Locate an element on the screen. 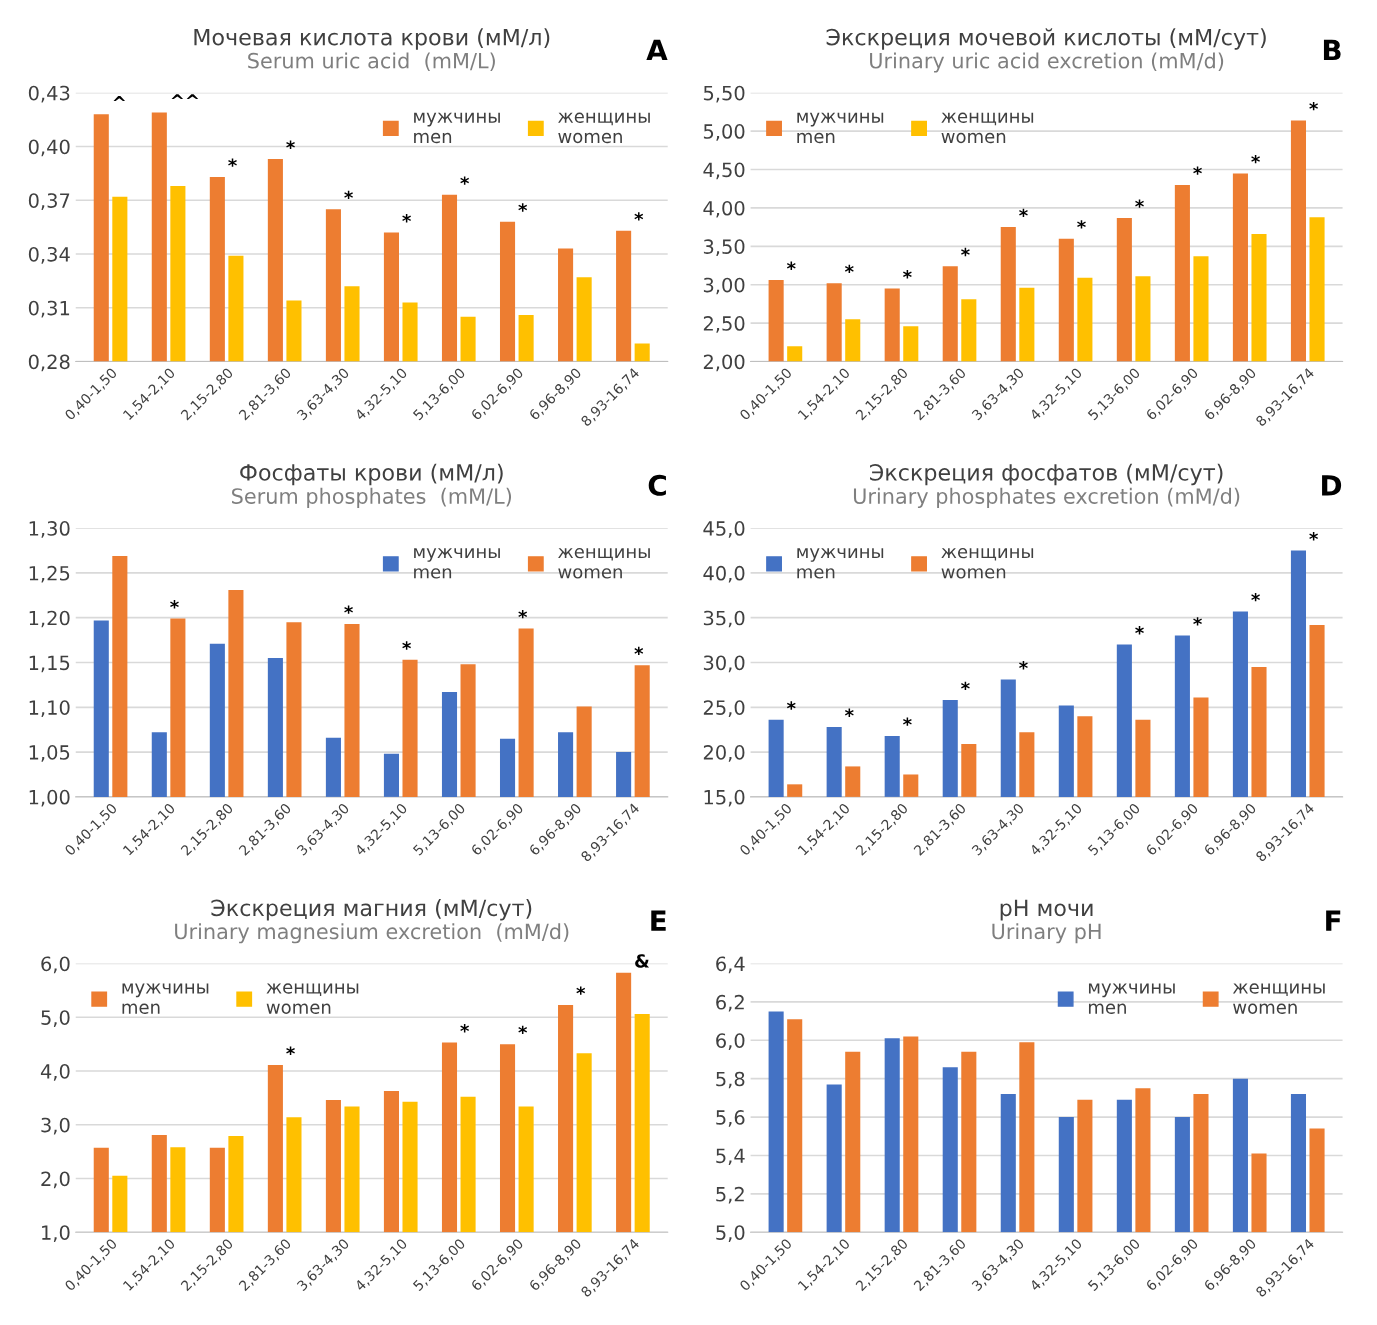 The width and height of the screenshot is (1377, 1325). y-tick-label: 5,8 is located at coordinates (730, 1080).